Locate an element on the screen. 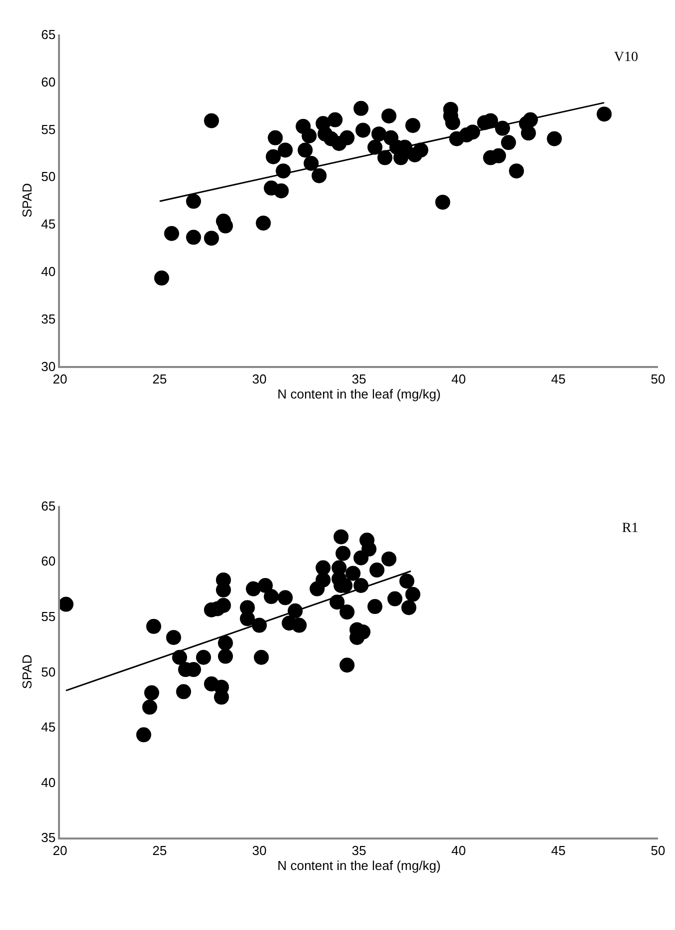  annotation: V10 is located at coordinates (626, 57).